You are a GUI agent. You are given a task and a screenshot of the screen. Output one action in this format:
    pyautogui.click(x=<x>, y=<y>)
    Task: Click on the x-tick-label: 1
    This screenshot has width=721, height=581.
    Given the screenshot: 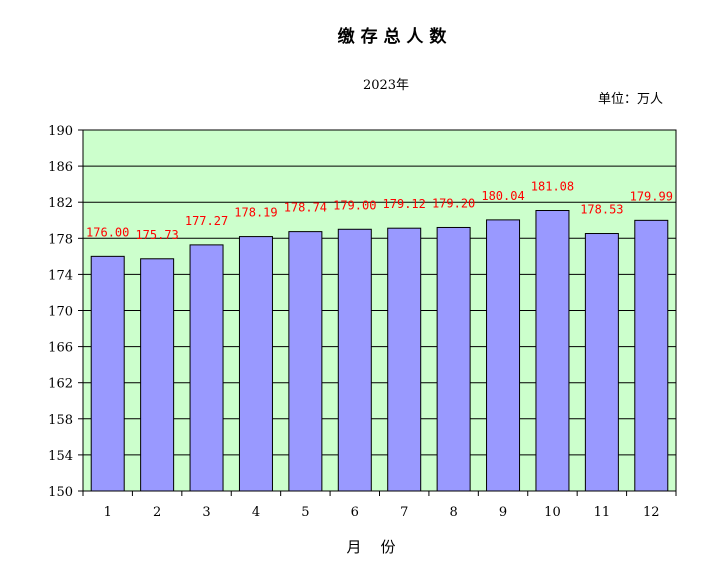 What is the action you would take?
    pyautogui.click(x=108, y=512)
    